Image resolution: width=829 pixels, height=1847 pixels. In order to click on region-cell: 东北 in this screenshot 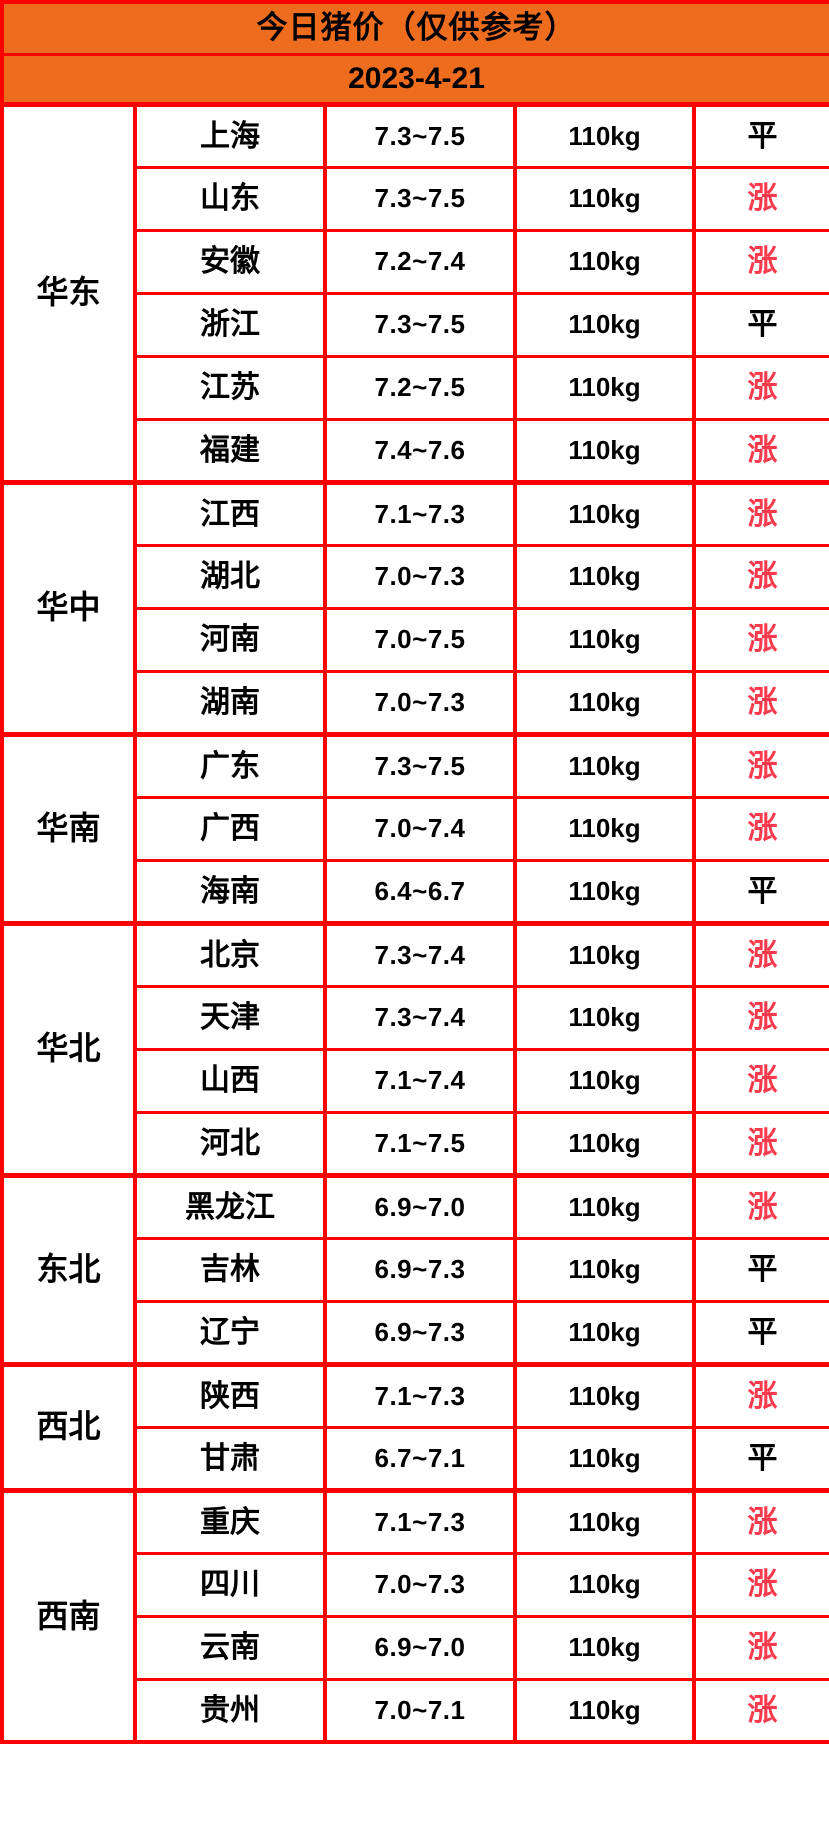, I will do `click(68, 1269)`.